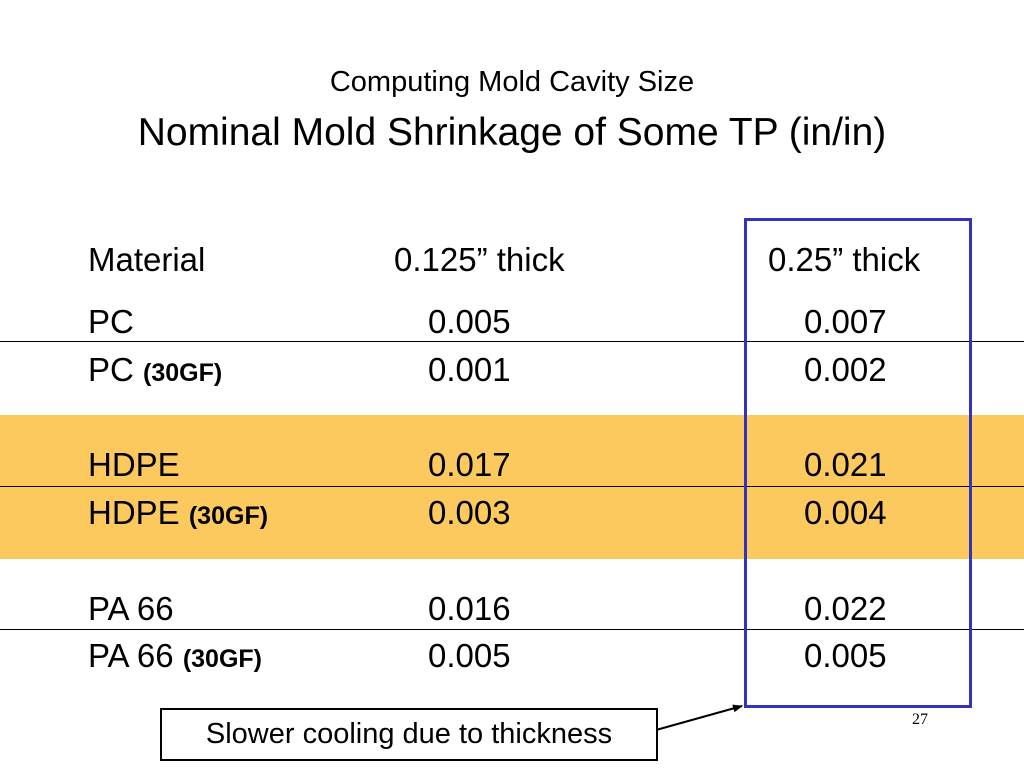 This screenshot has width=1024, height=768. I want to click on table-row-thin: 0.001, so click(469, 369).